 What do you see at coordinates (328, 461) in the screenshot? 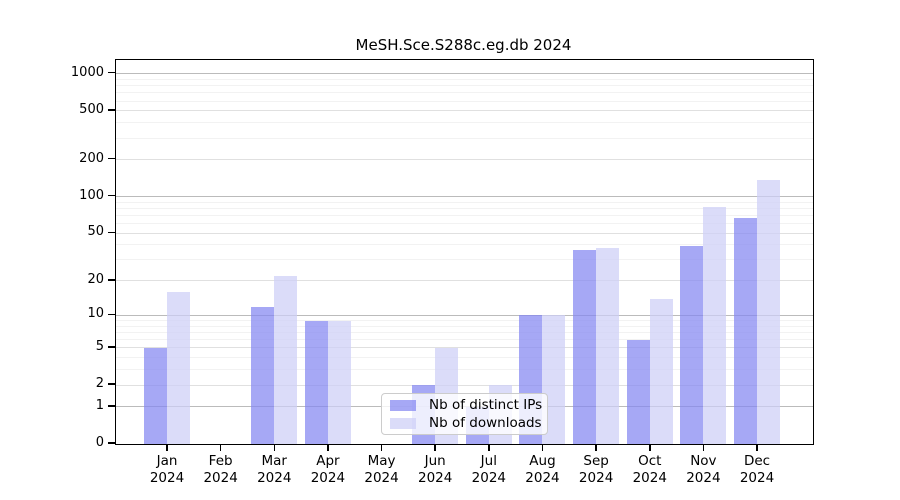
I see `x-axis-month-text: Apr` at bounding box center [328, 461].